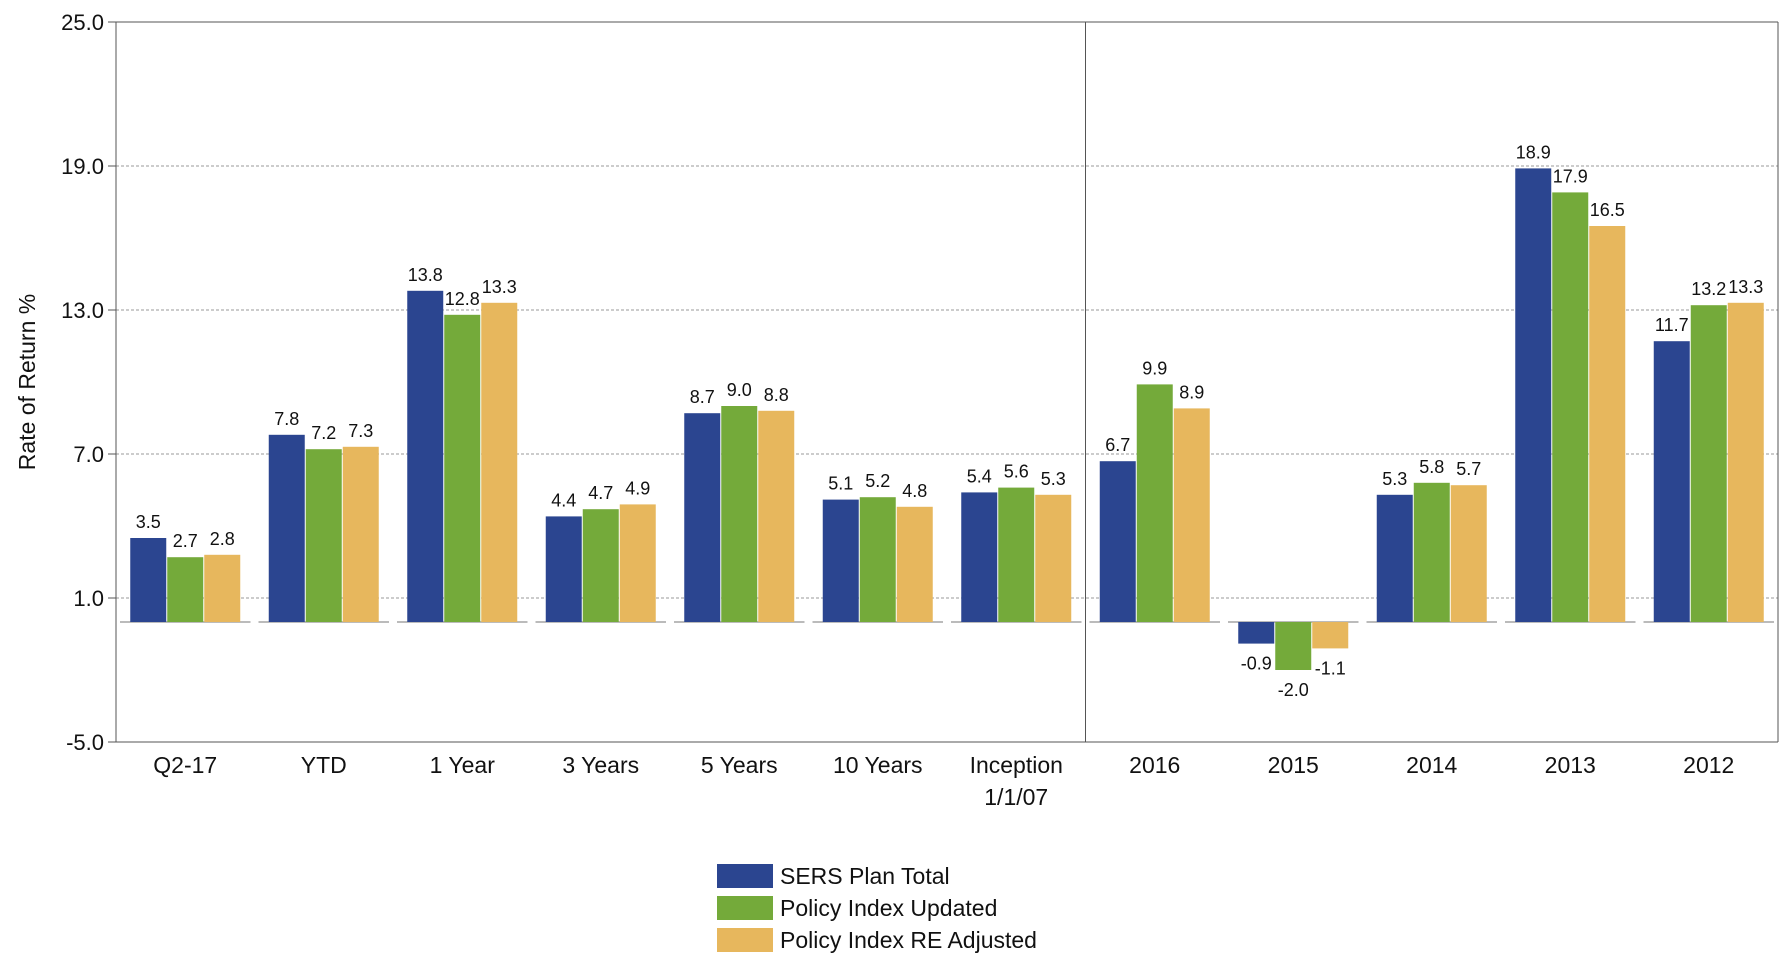 This screenshot has width=1780, height=960. What do you see at coordinates (1468, 469) in the screenshot?
I see `data-label: 5.7` at bounding box center [1468, 469].